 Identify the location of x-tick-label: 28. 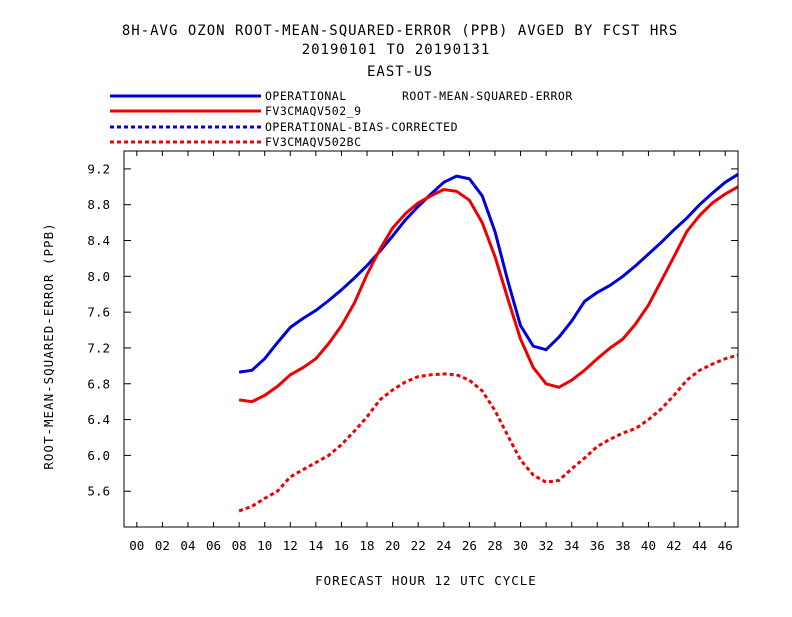
(494, 545).